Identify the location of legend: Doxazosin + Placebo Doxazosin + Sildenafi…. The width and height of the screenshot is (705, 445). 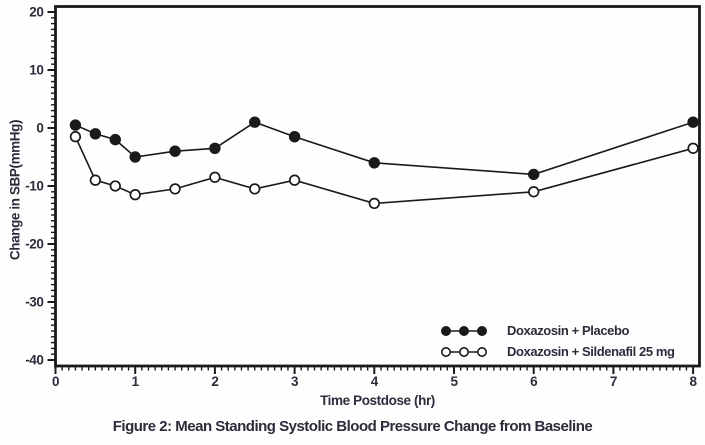
(556, 341).